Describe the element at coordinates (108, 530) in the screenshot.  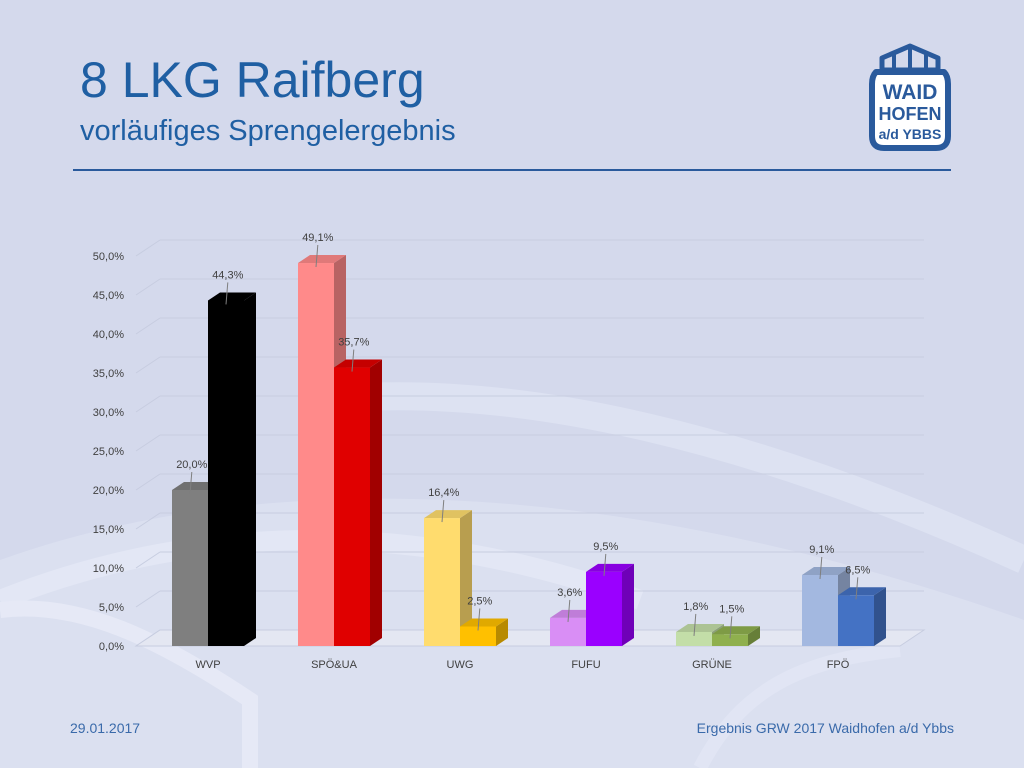
I see `y-tick-label: 15,0%` at that location.